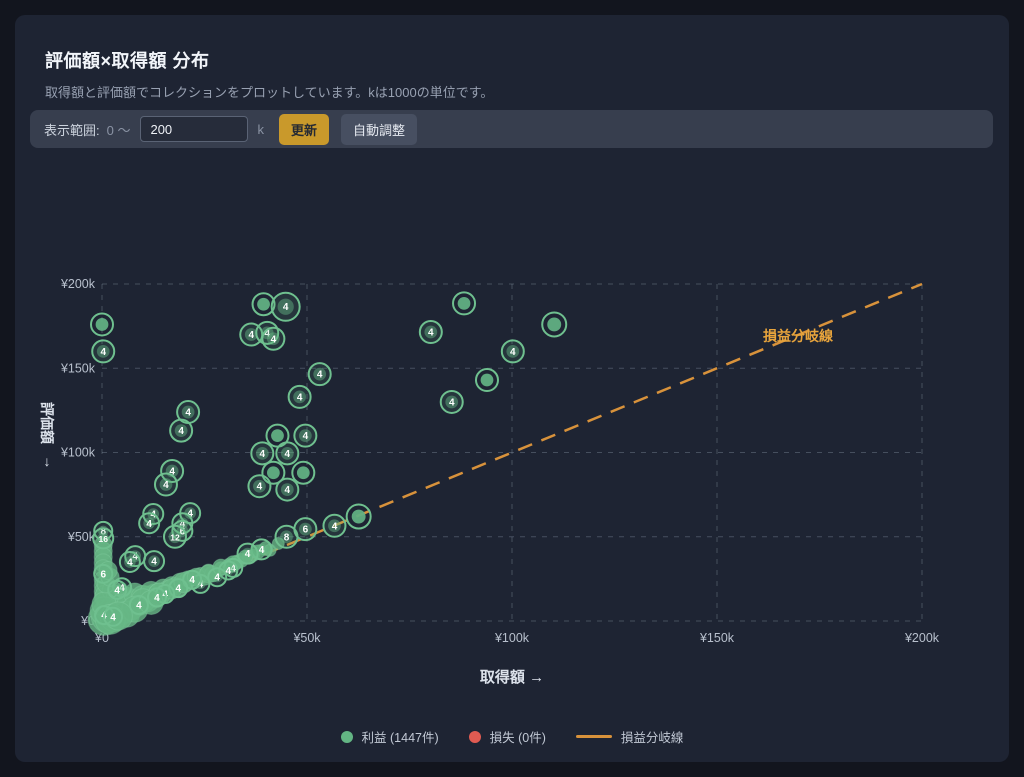  What do you see at coordinates (118, 130) in the screenshot?
I see `range-prefix: 0 ～` at bounding box center [118, 130].